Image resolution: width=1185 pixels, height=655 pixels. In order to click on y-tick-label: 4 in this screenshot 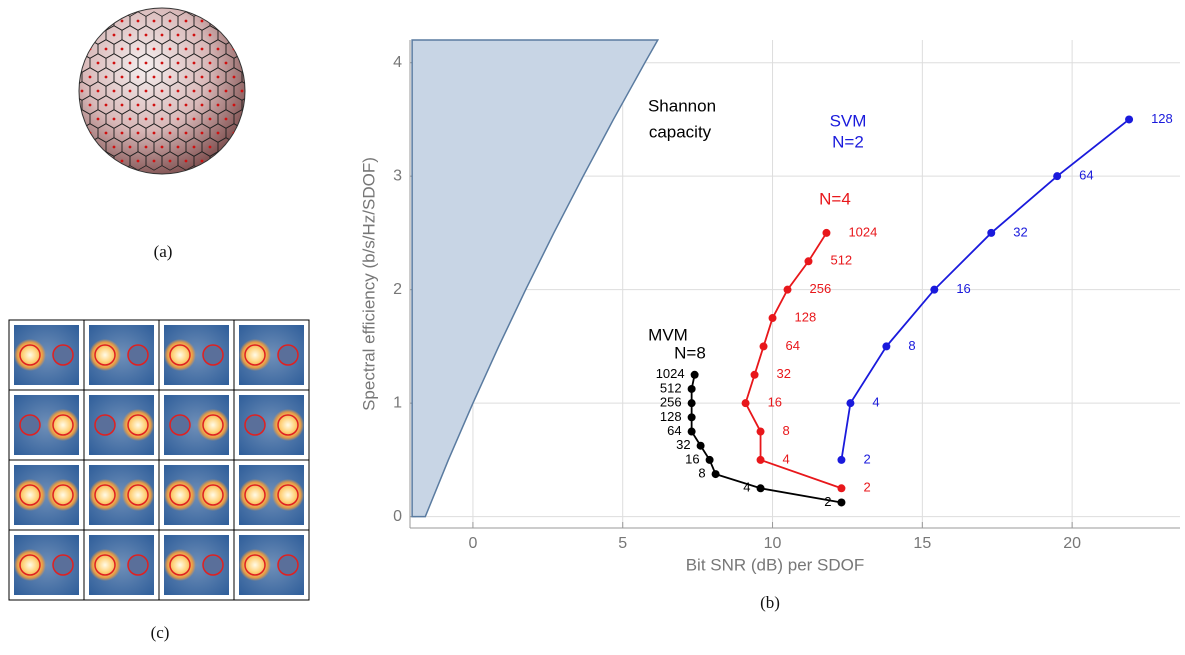, I will do `click(397, 62)`.